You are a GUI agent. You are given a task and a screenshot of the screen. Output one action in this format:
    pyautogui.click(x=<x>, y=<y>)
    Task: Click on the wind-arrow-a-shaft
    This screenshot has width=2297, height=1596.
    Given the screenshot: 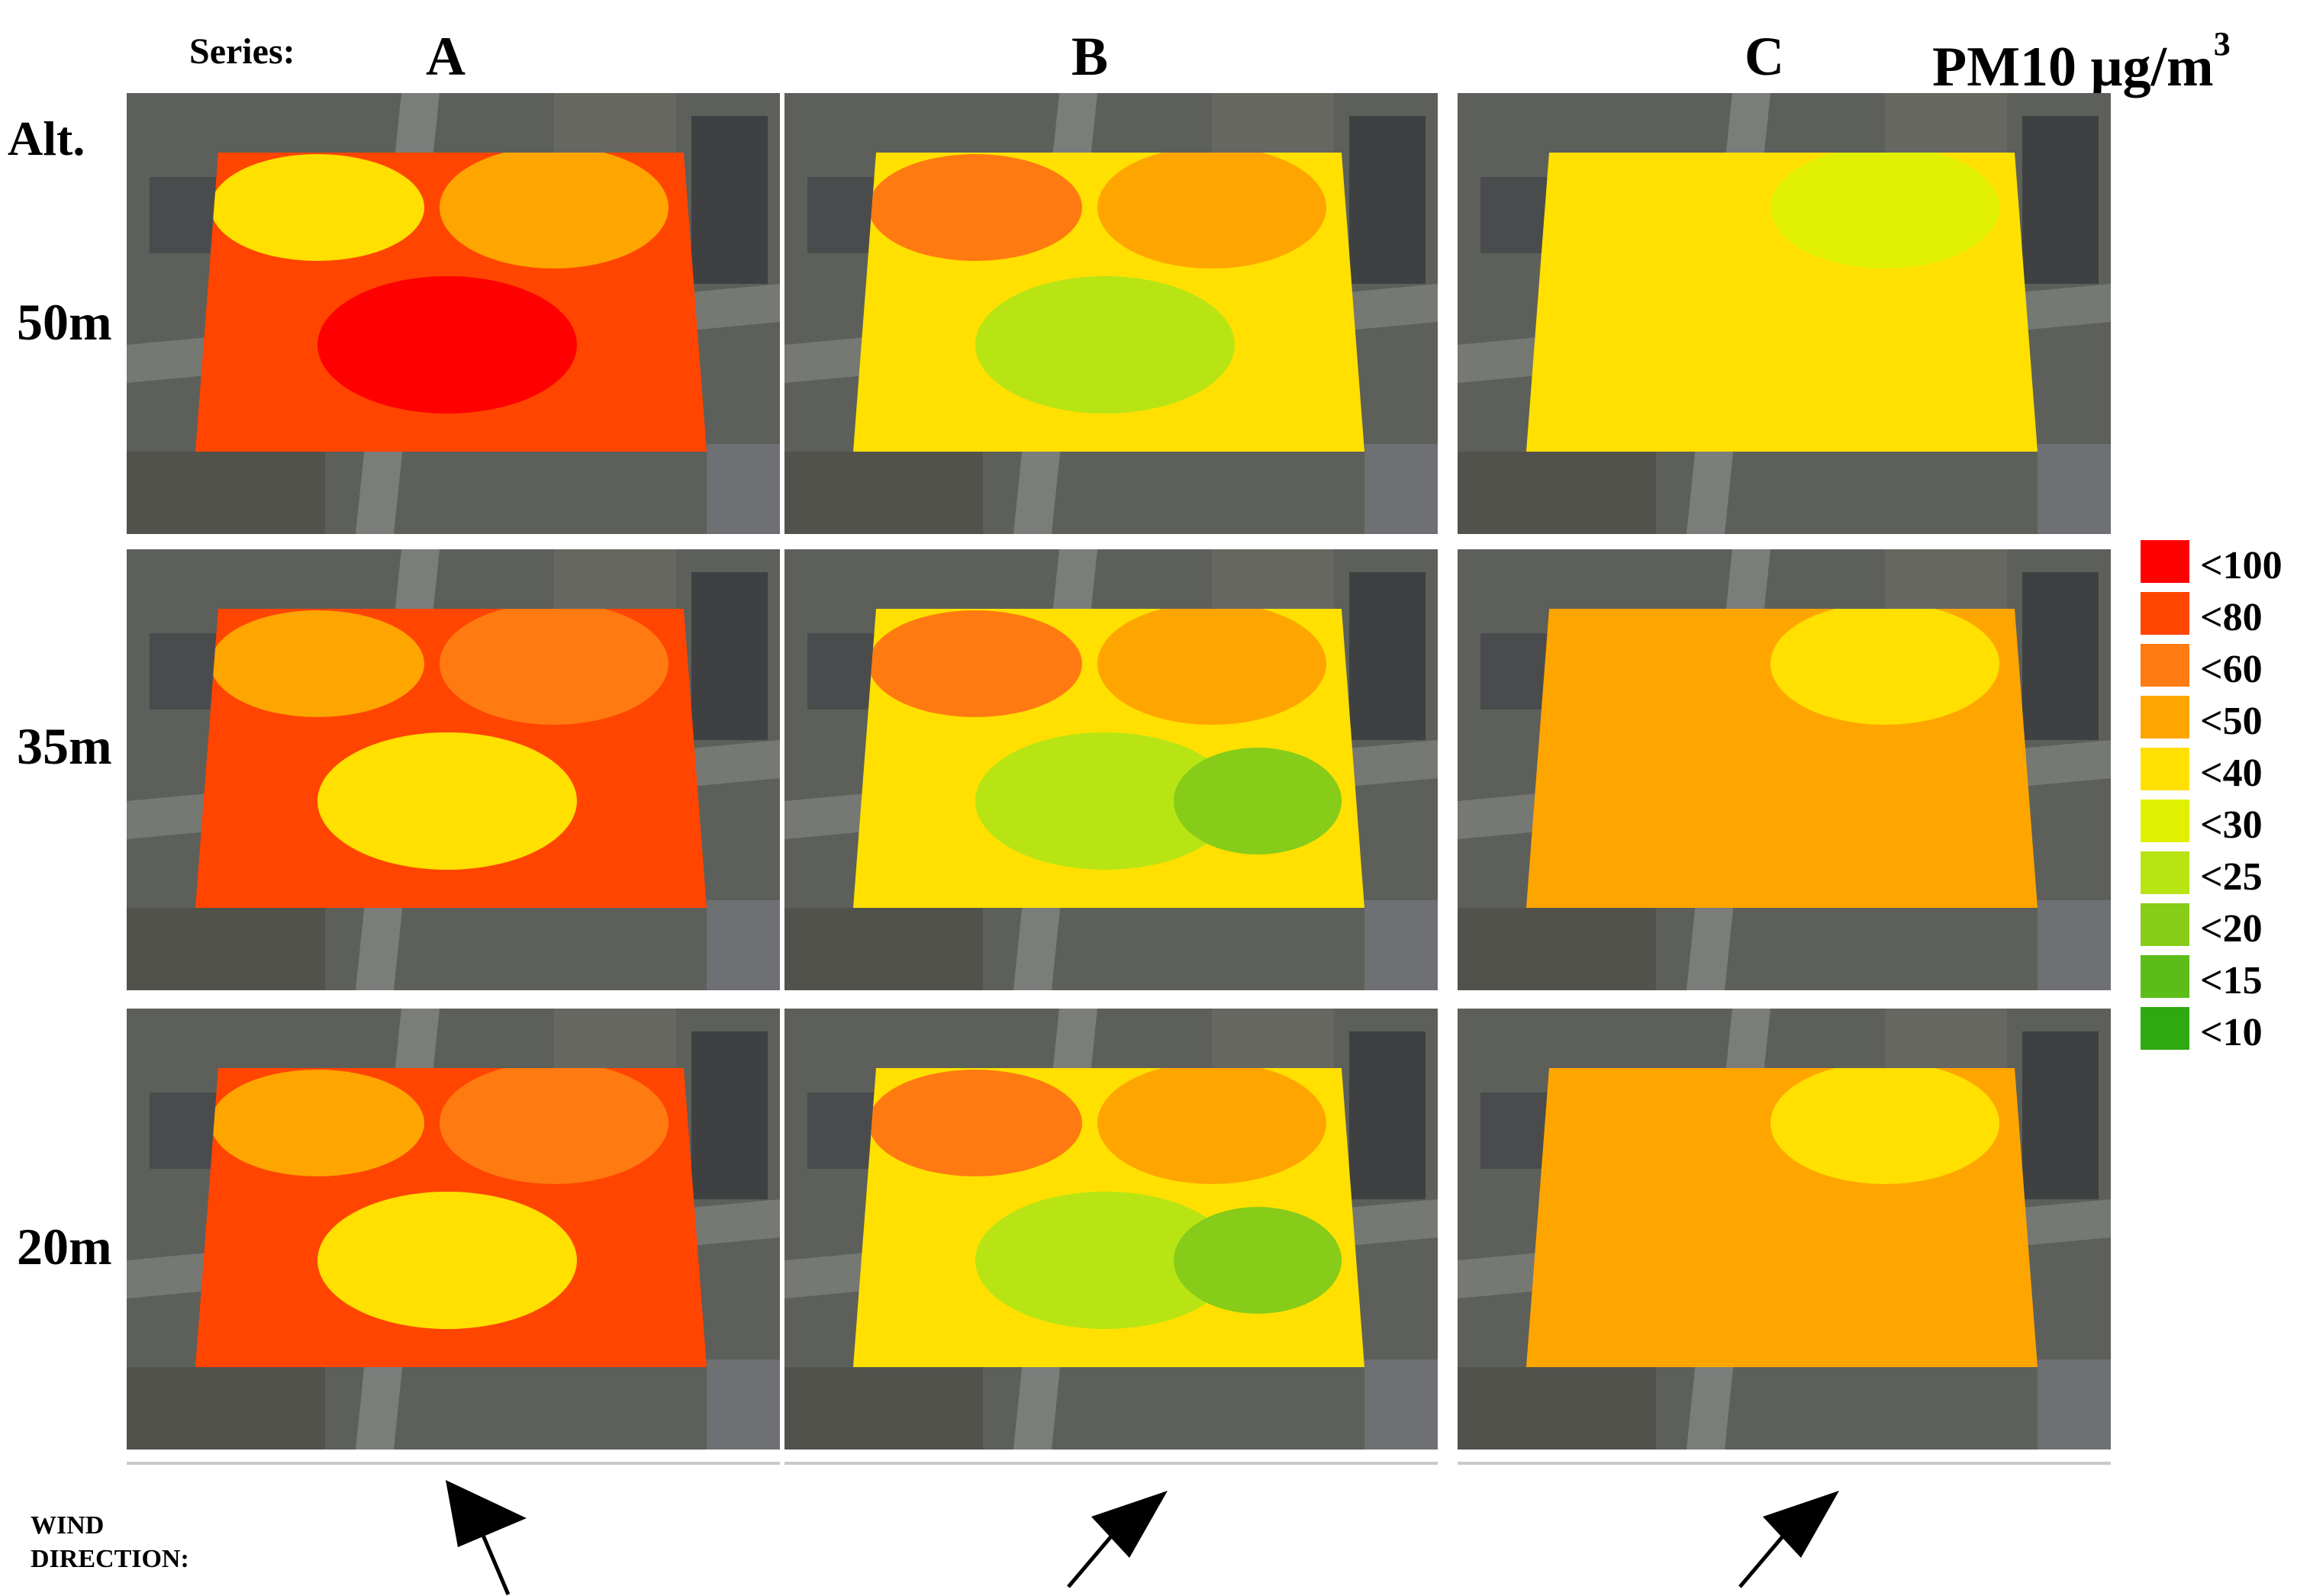 What is the action you would take?
    pyautogui.click(x=495, y=1564)
    